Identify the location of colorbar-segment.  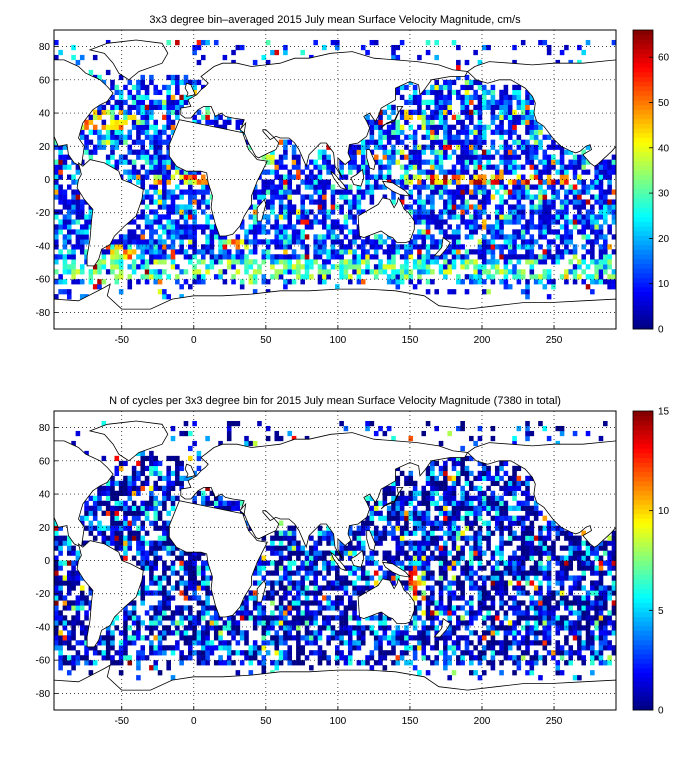
(643, 303).